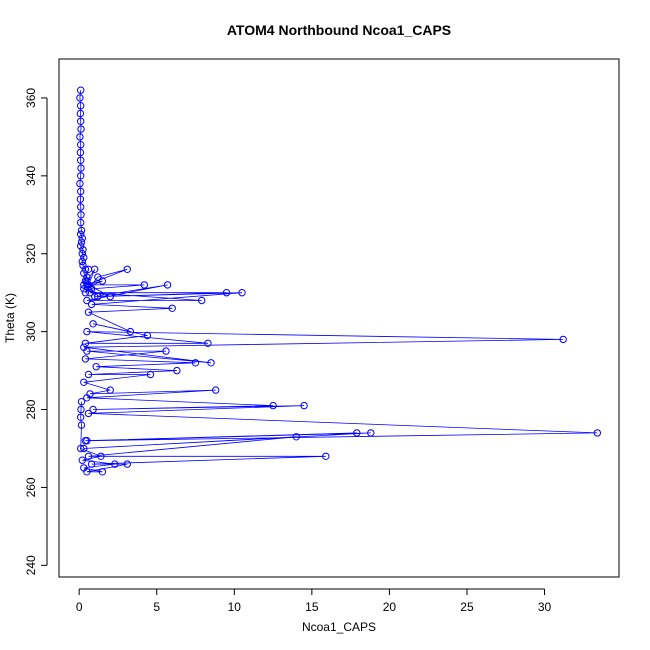 This screenshot has width=650, height=650. What do you see at coordinates (156, 607) in the screenshot?
I see `x-tick-label: 5` at bounding box center [156, 607].